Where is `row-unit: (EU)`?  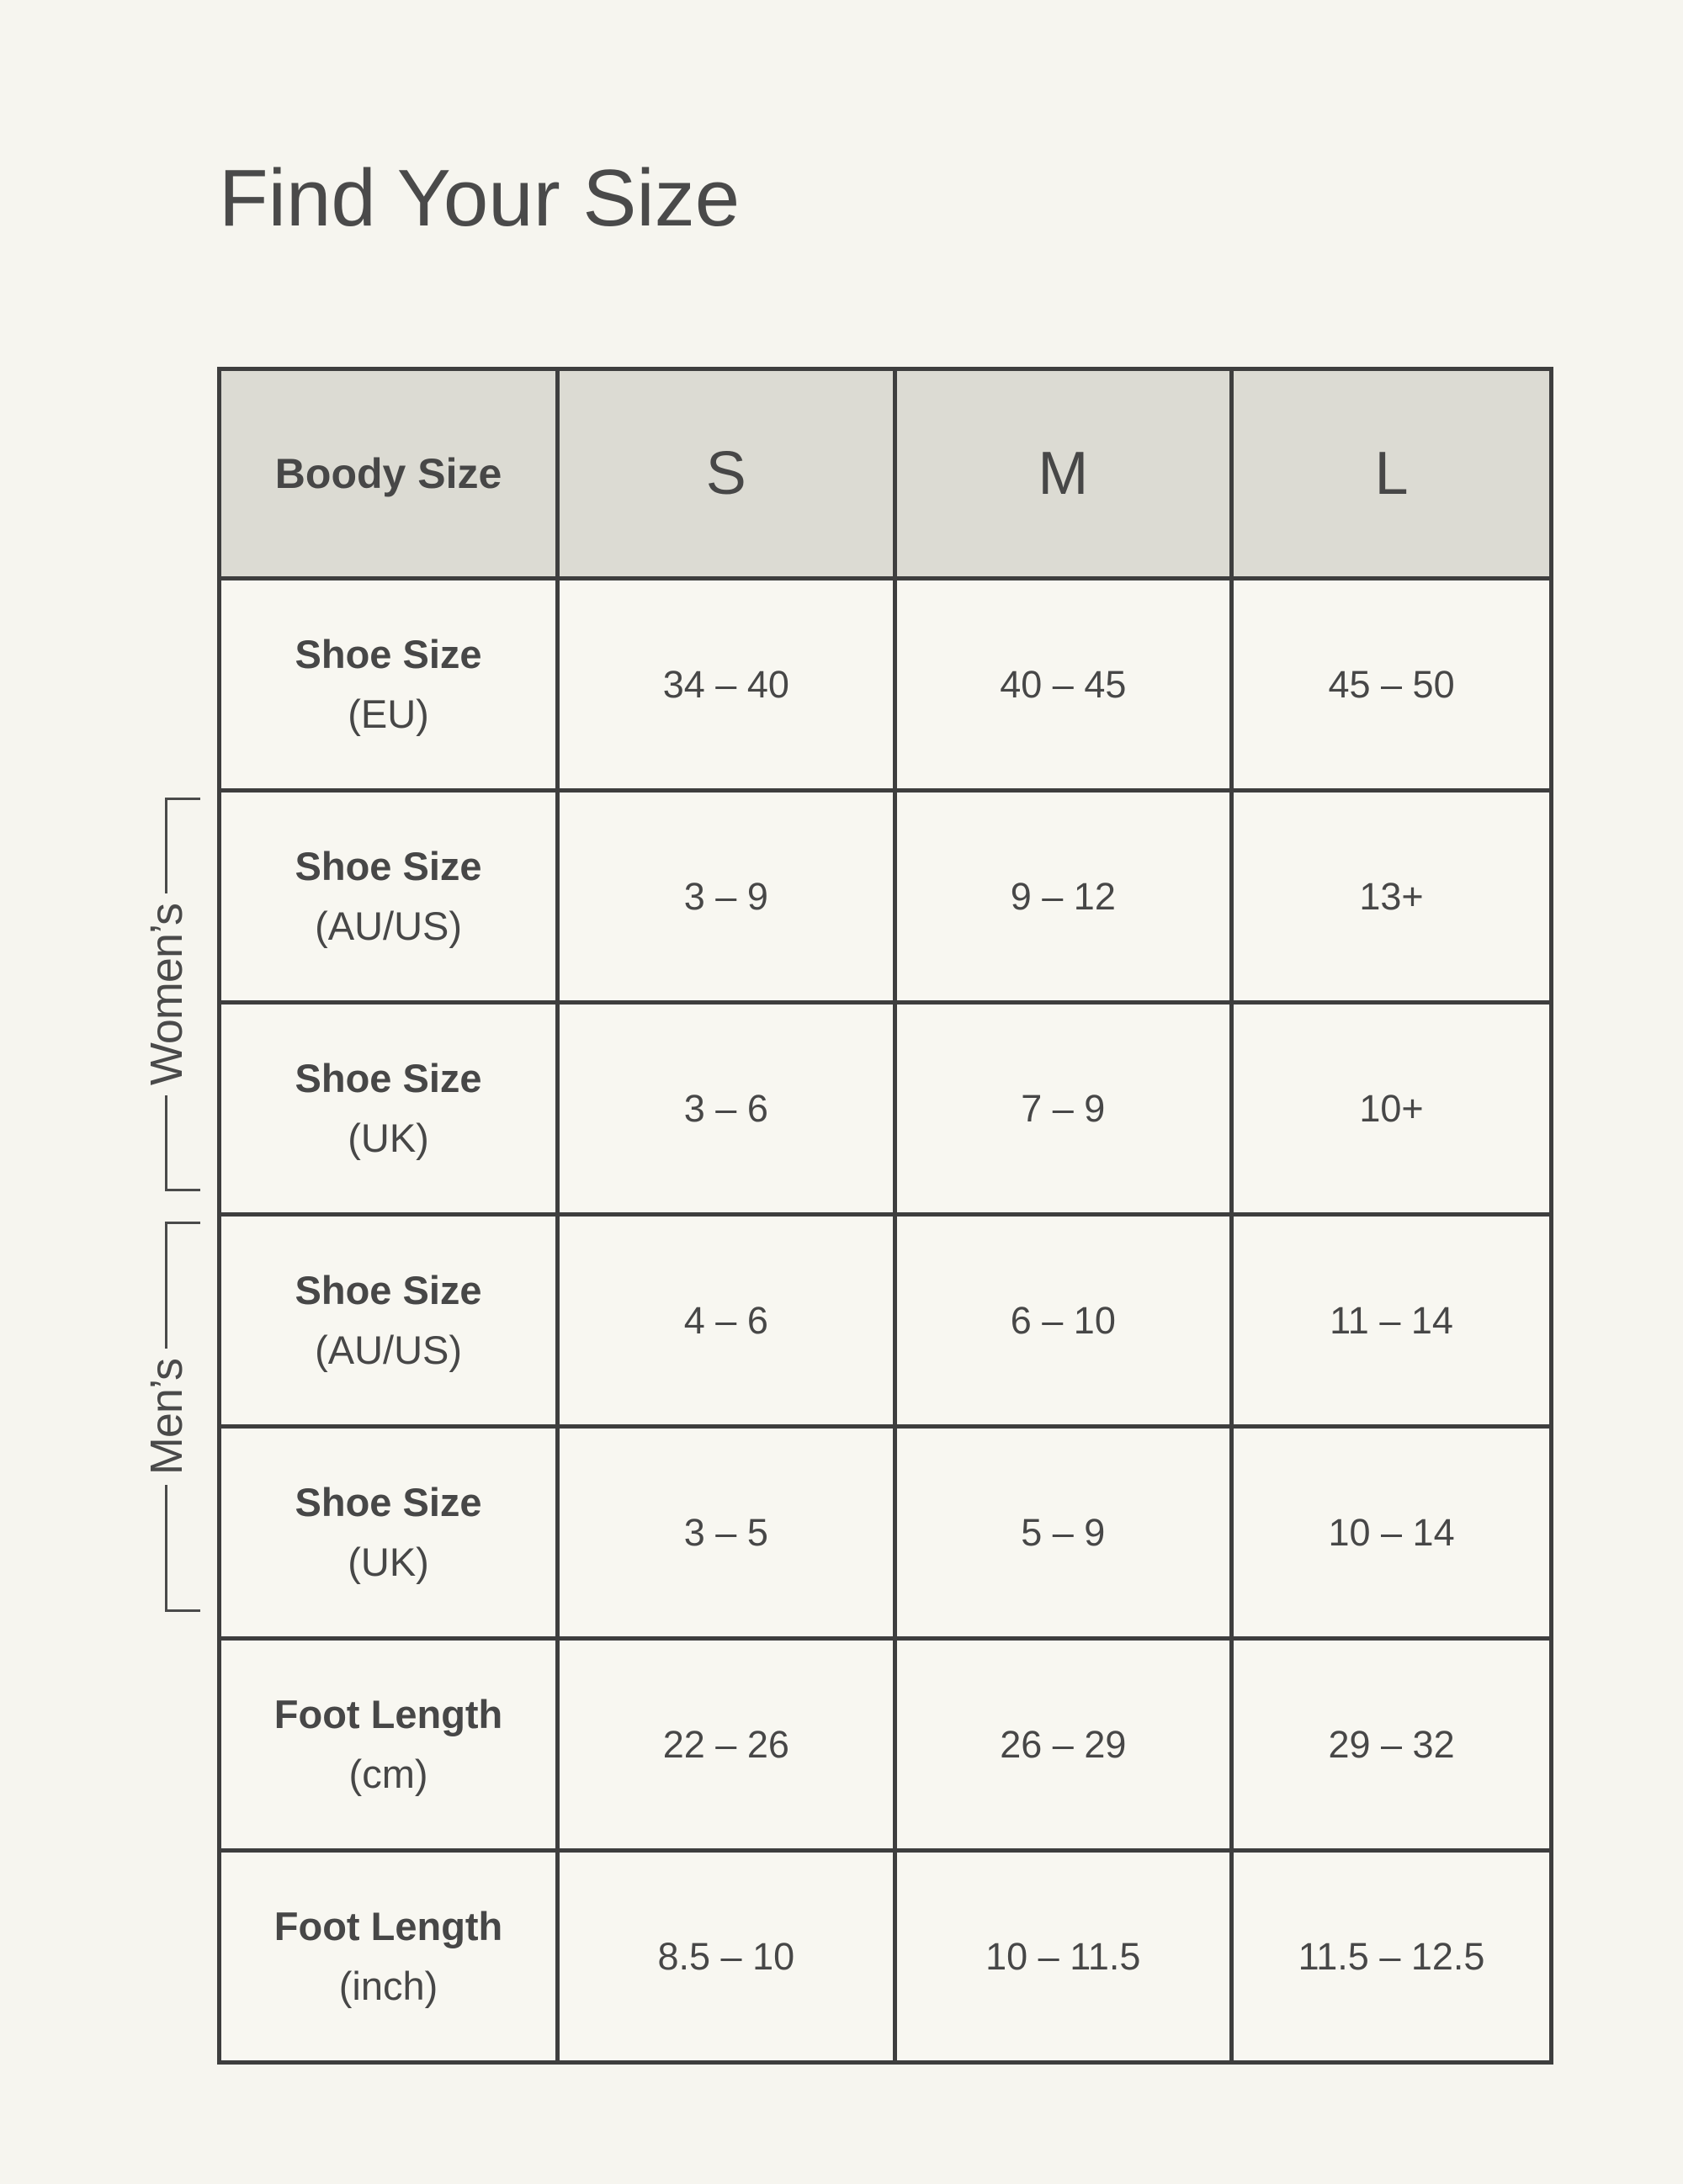 row-unit: (EU) is located at coordinates (388, 714).